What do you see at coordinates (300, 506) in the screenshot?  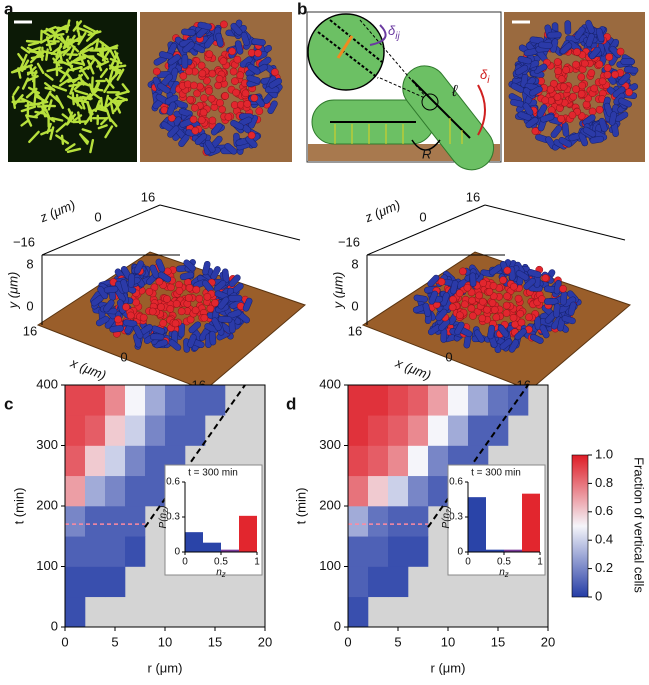 I see `y-axis-title: t (min)` at bounding box center [300, 506].